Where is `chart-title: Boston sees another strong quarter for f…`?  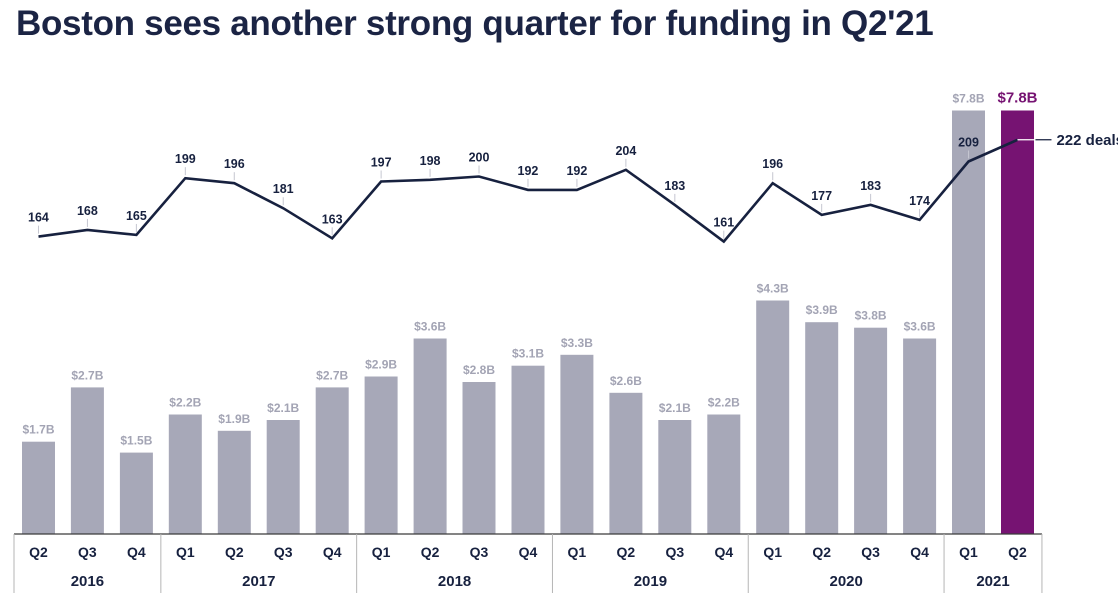 chart-title: Boston sees another strong quarter for f… is located at coordinates (475, 23).